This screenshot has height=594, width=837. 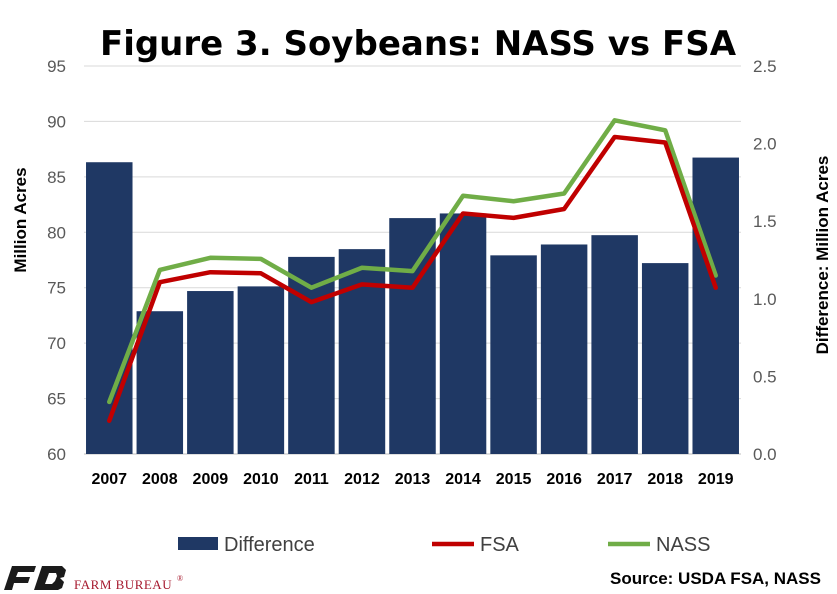 I want to click on x-tick-label: 2011, so click(x=311, y=479).